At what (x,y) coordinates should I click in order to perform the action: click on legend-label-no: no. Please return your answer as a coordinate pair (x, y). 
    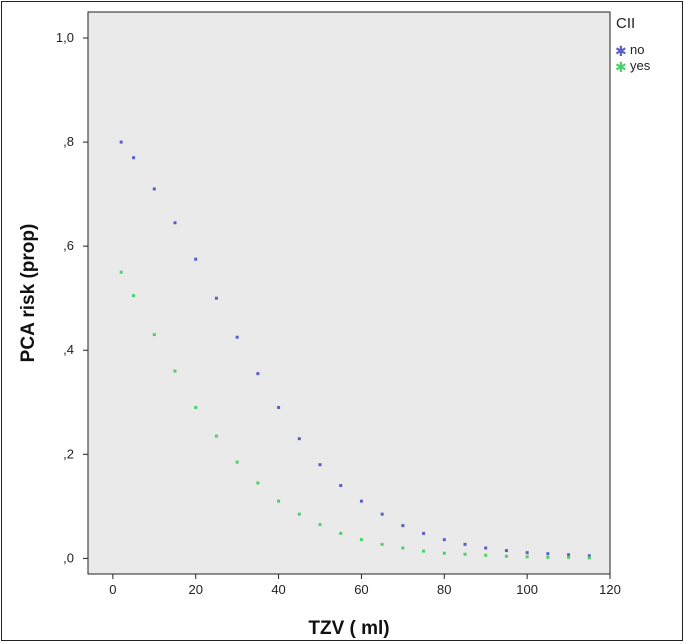
    Looking at the image, I should click on (637, 49).